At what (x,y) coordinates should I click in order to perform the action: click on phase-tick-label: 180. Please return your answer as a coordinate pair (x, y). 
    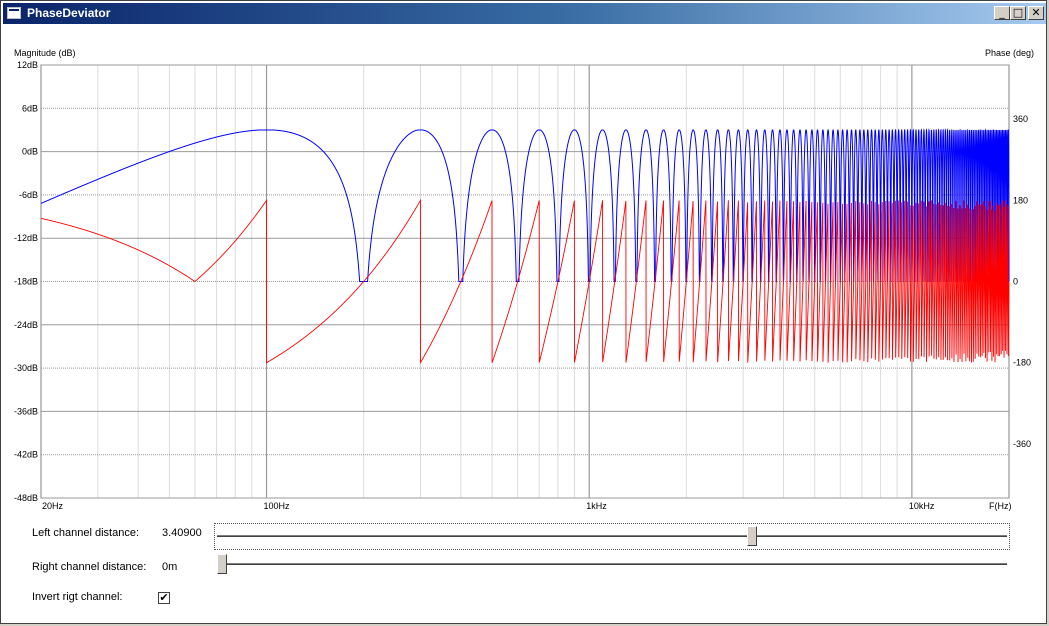
    Looking at the image, I should click on (1020, 200).